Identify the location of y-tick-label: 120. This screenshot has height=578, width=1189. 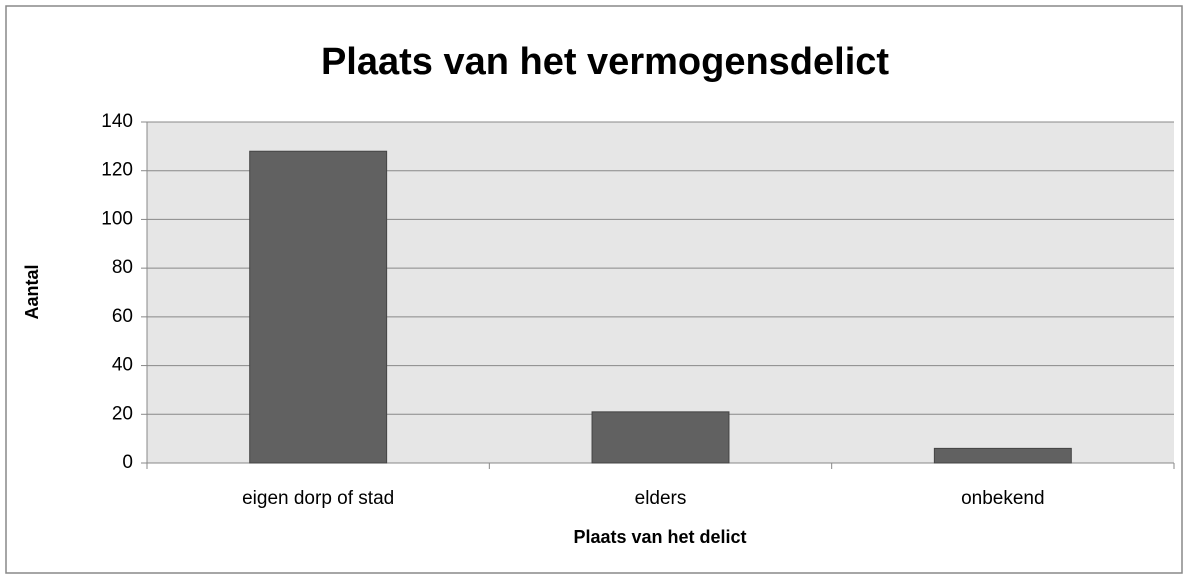
(117, 170).